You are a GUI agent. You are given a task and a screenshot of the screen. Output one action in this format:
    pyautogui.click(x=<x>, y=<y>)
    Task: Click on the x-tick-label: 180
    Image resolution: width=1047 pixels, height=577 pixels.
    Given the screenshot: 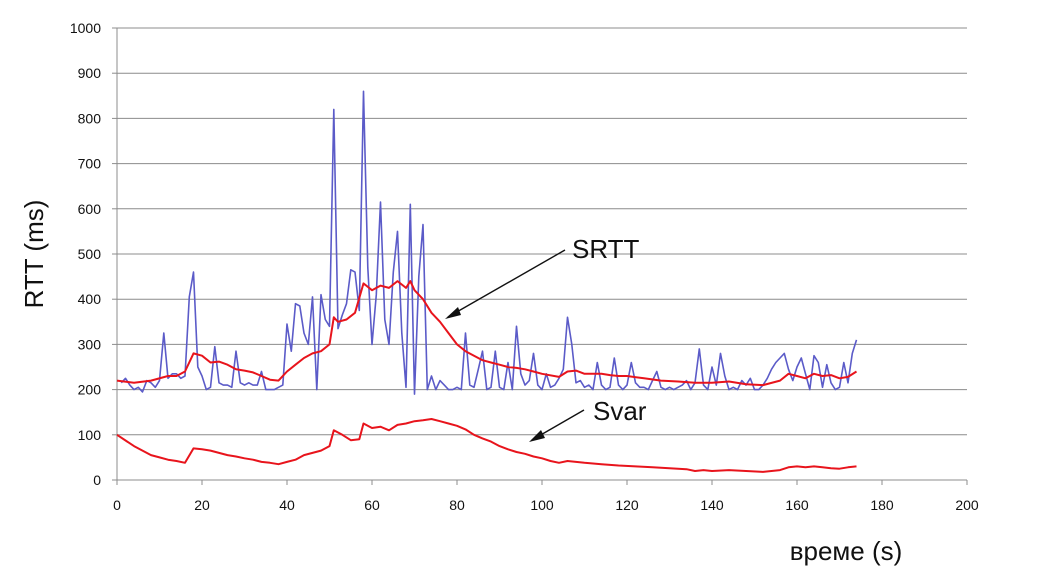 What is the action you would take?
    pyautogui.click(x=882, y=505)
    